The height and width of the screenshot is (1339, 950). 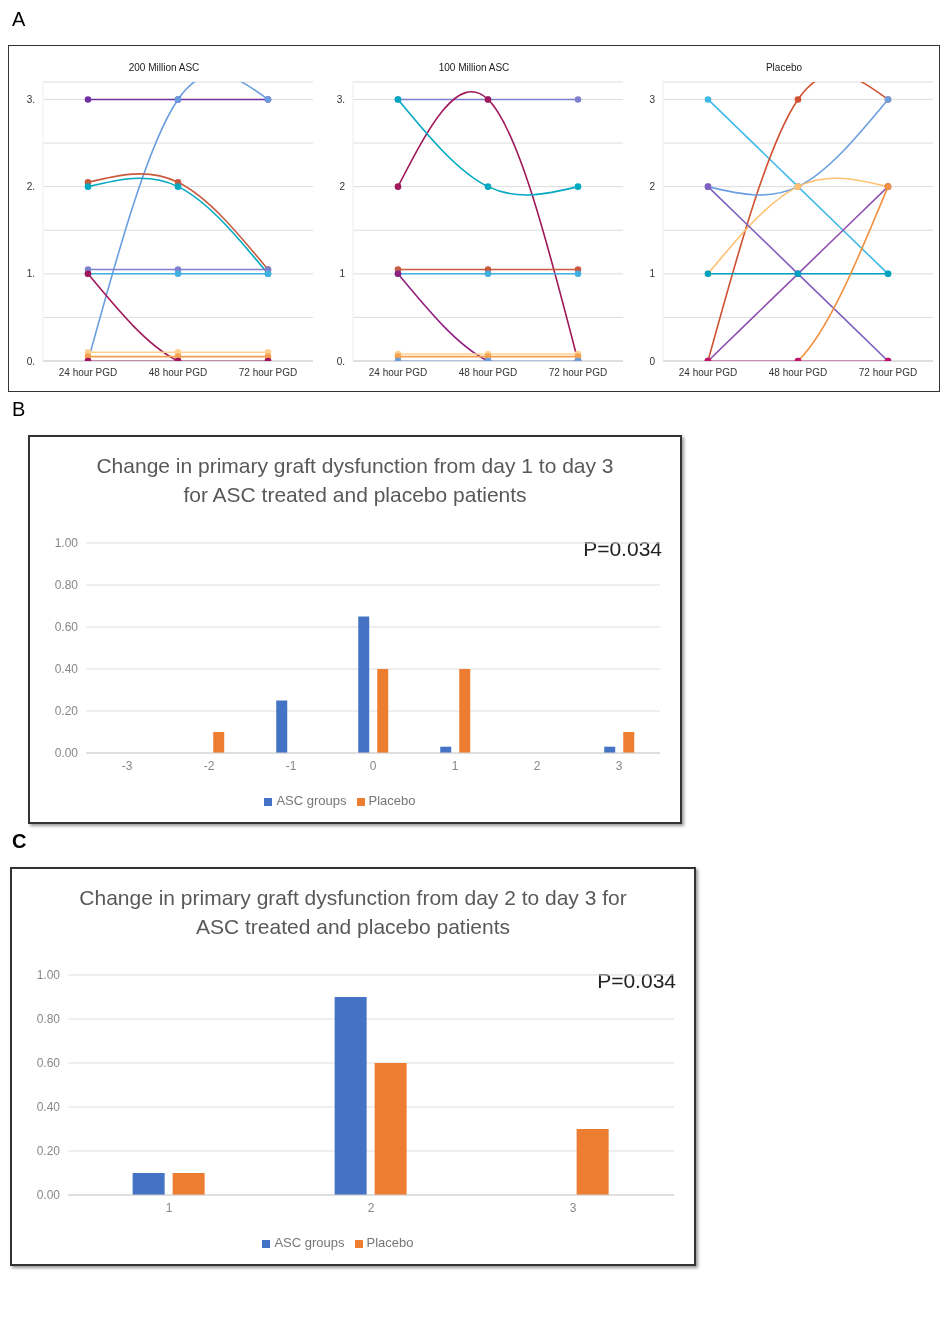 What do you see at coordinates (19, 19) in the screenshot?
I see `text: A` at bounding box center [19, 19].